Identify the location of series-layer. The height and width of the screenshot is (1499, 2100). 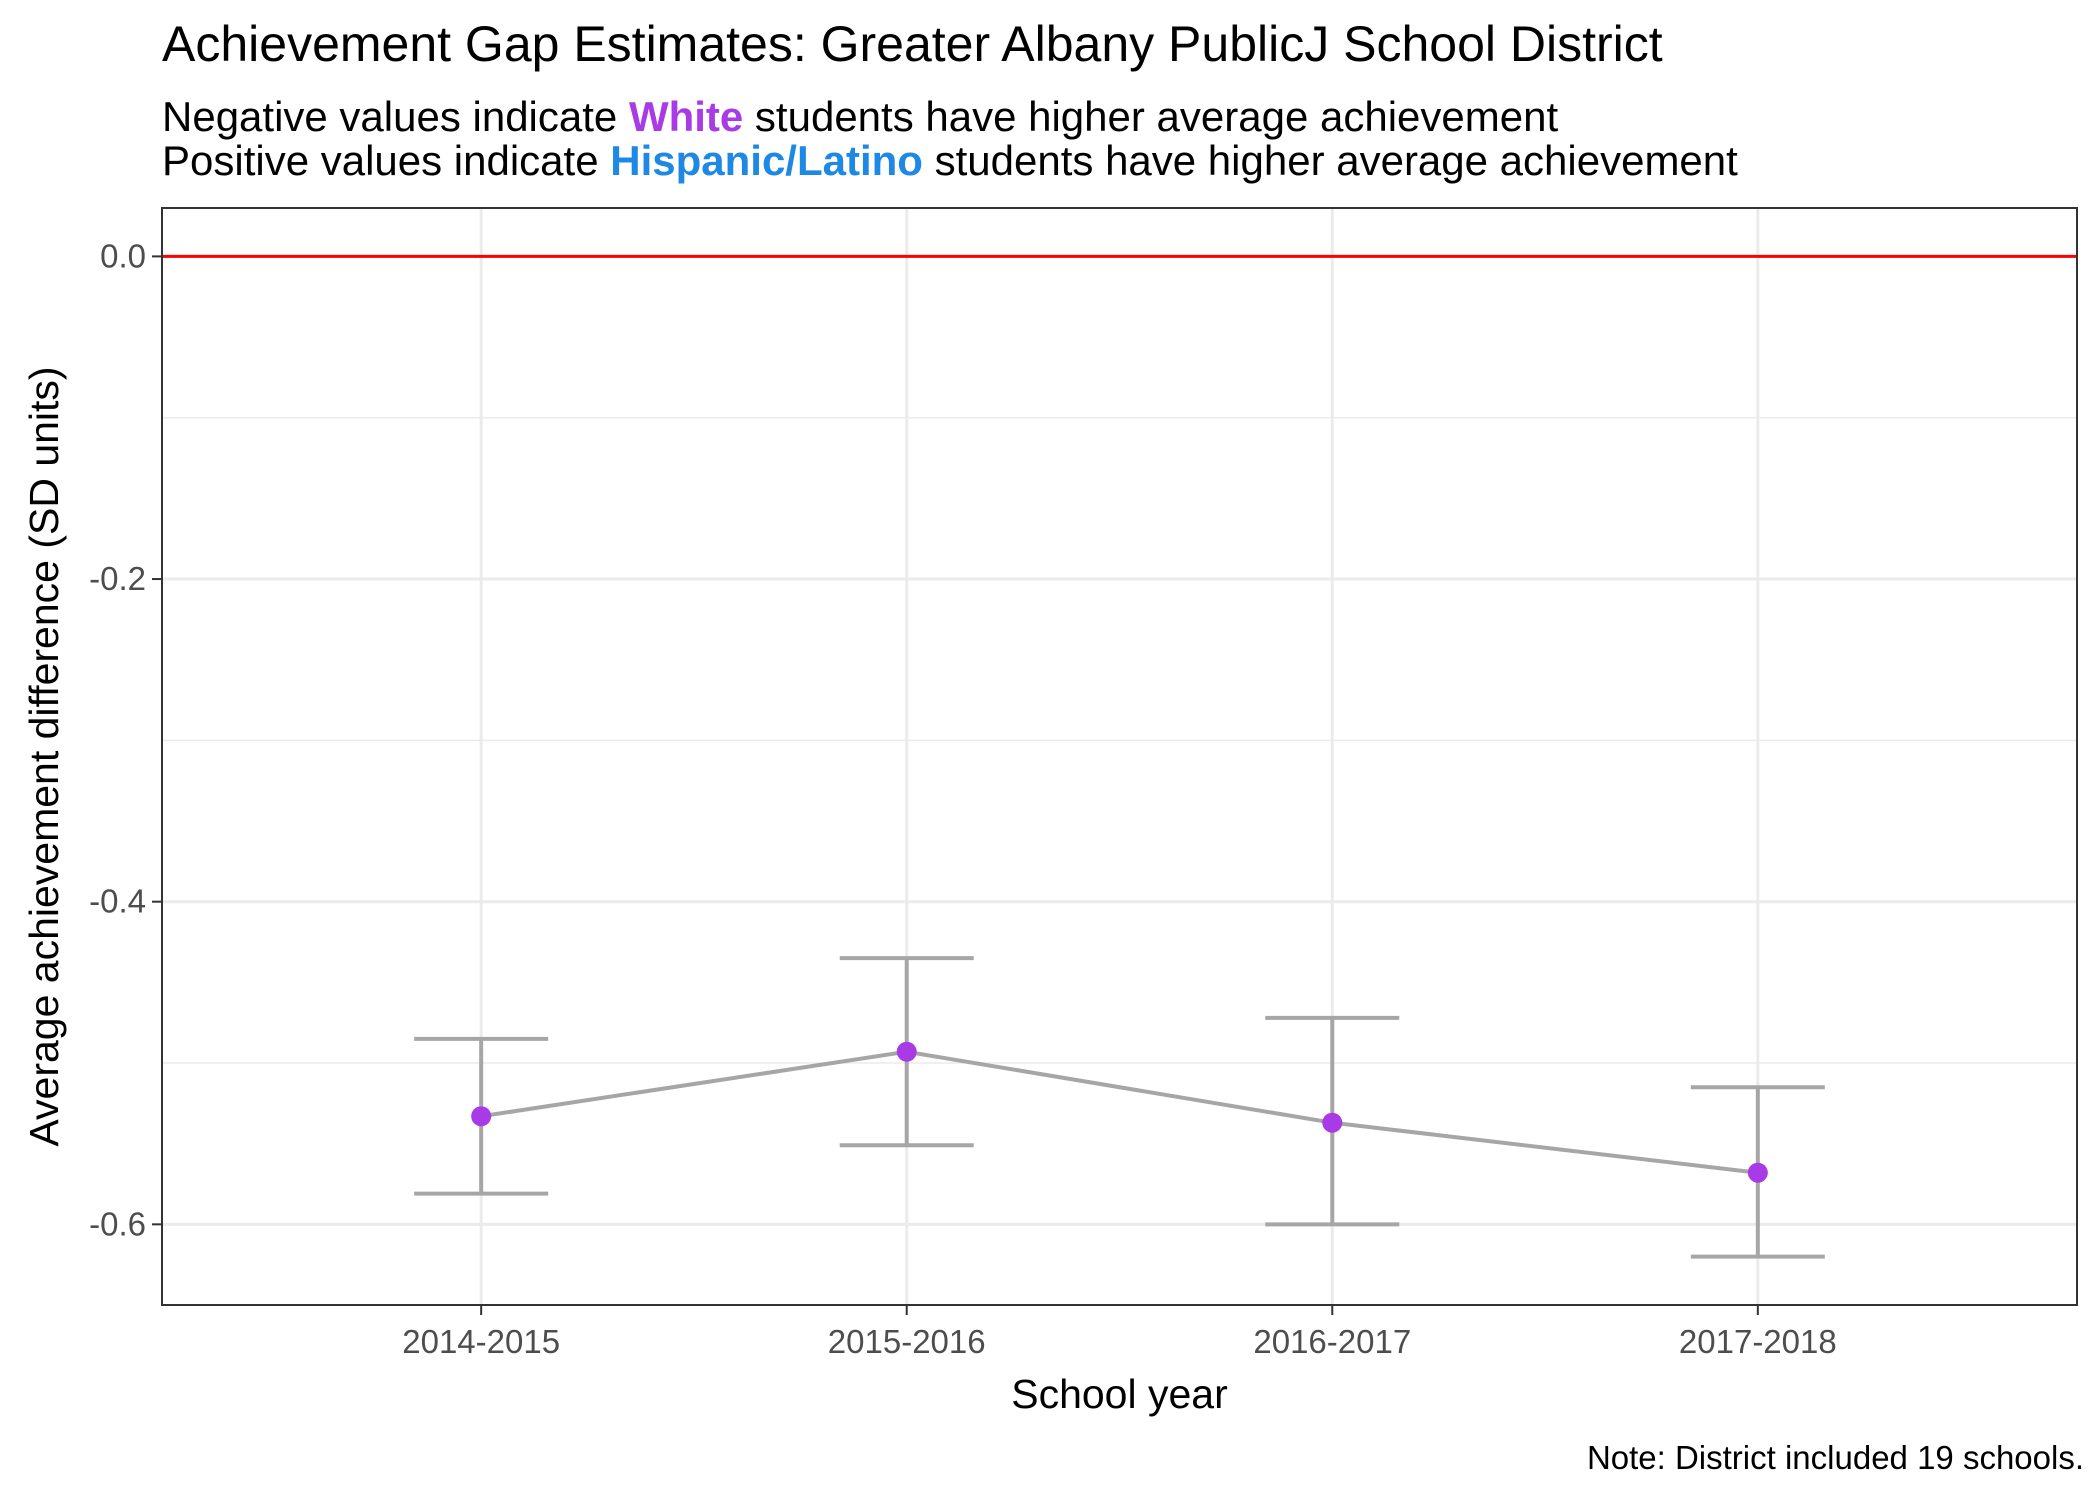
(1119, 1107).